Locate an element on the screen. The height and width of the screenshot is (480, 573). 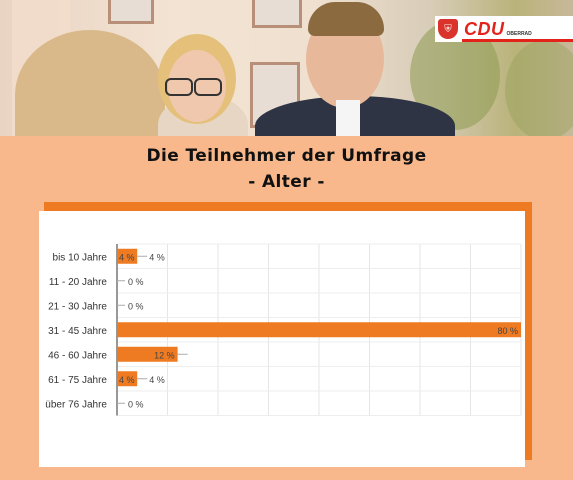
category-label: bis 10 Jahre is located at coordinates (80, 257).